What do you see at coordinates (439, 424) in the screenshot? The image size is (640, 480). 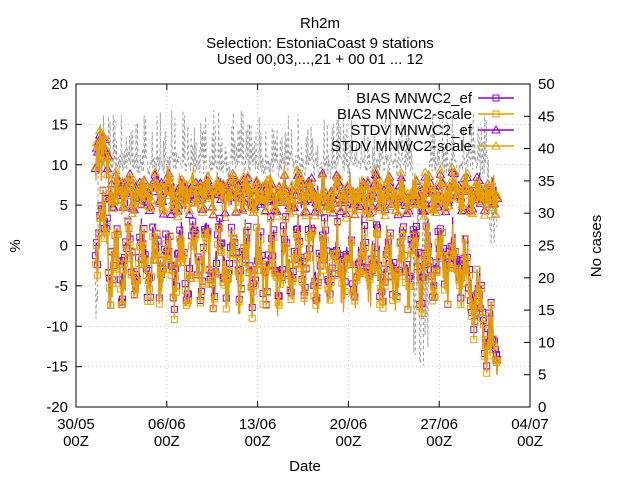 I see `x-tick-label: 27/06` at bounding box center [439, 424].